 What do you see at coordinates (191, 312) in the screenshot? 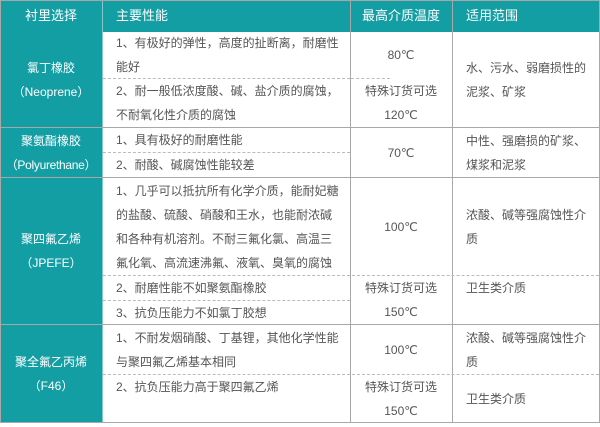
I see `property-cell: 3、抗负压能力不如氯丁胶想` at bounding box center [191, 312].